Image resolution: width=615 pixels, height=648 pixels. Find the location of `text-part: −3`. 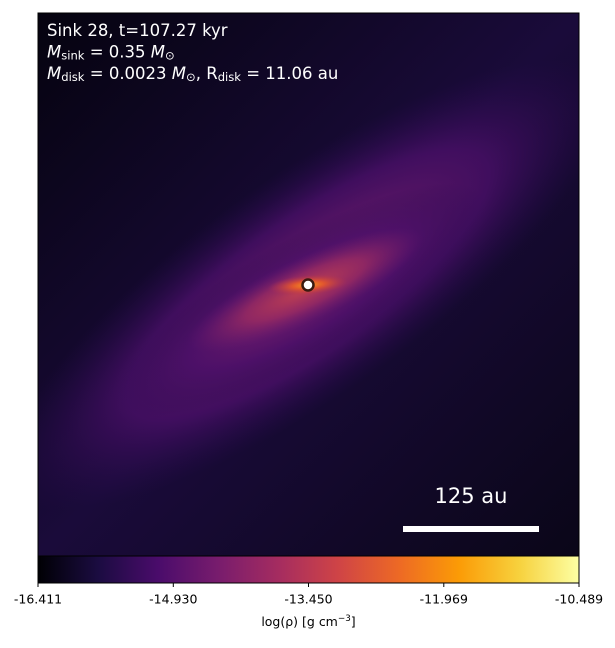

text-part: −3 is located at coordinates (344, 619).